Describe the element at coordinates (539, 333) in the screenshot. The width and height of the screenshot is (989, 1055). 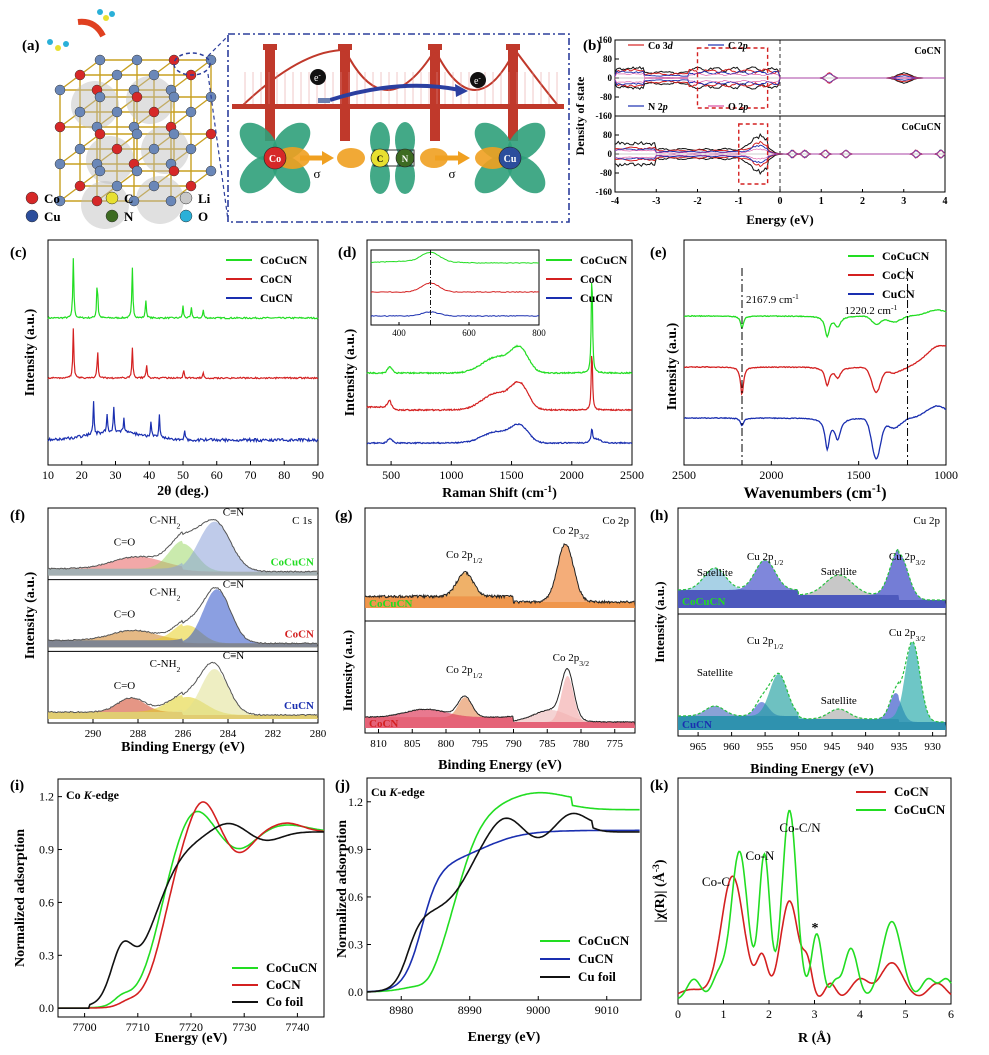
I see `inset-tick-label: 800` at that location.